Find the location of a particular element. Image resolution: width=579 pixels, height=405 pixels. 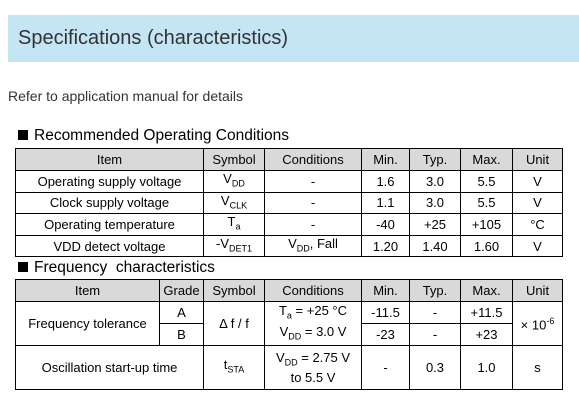

table-row: Operating supply voltage VDD - 1.6 3.0 5.5 V is located at coordinates (289, 181).